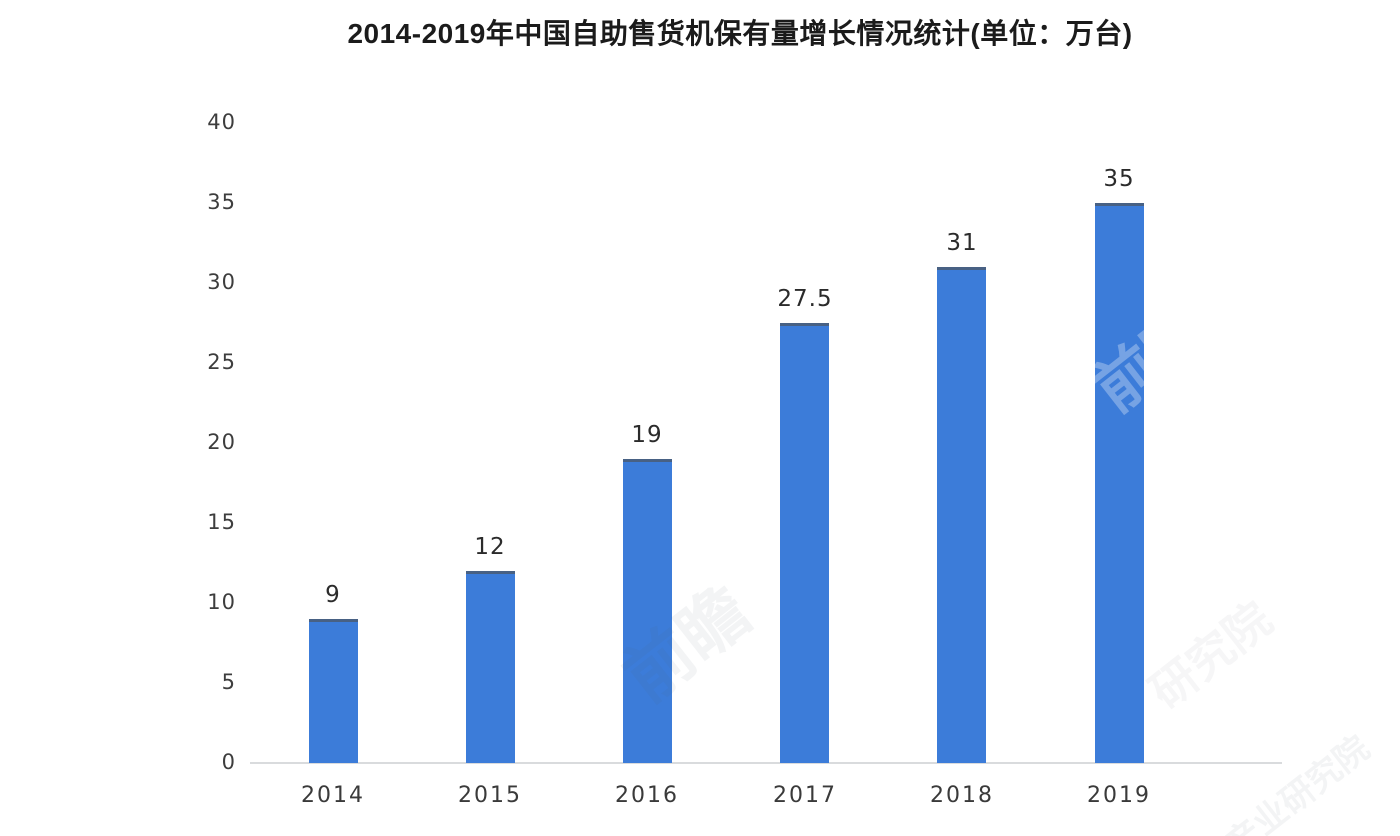  I want to click on value-label-2016: 19, so click(647, 435).